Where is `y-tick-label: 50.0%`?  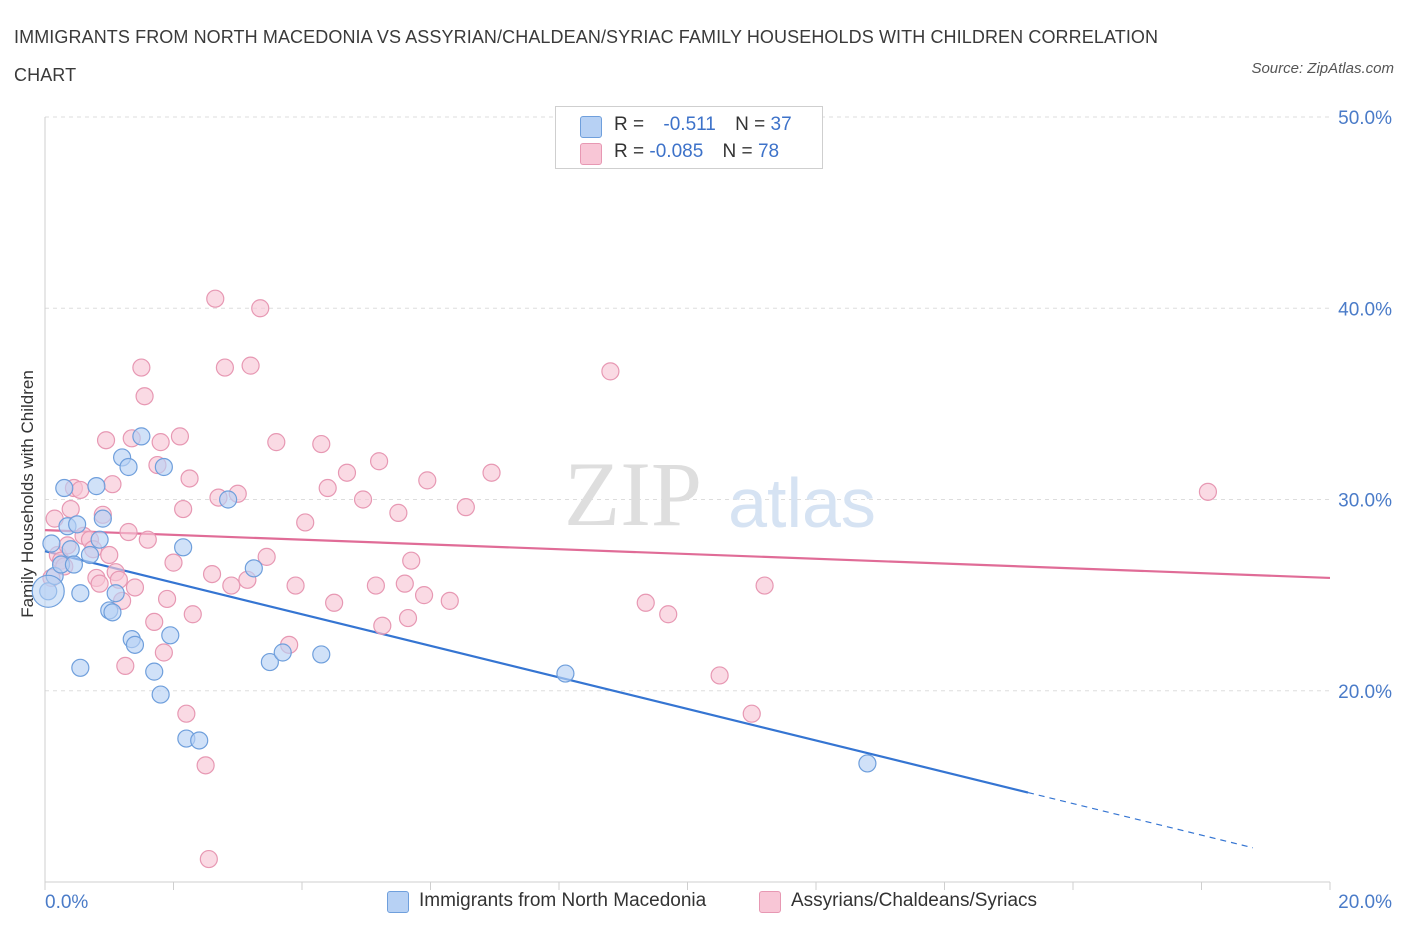
y-tick-label: 50.0% is located at coordinates (1365, 118).